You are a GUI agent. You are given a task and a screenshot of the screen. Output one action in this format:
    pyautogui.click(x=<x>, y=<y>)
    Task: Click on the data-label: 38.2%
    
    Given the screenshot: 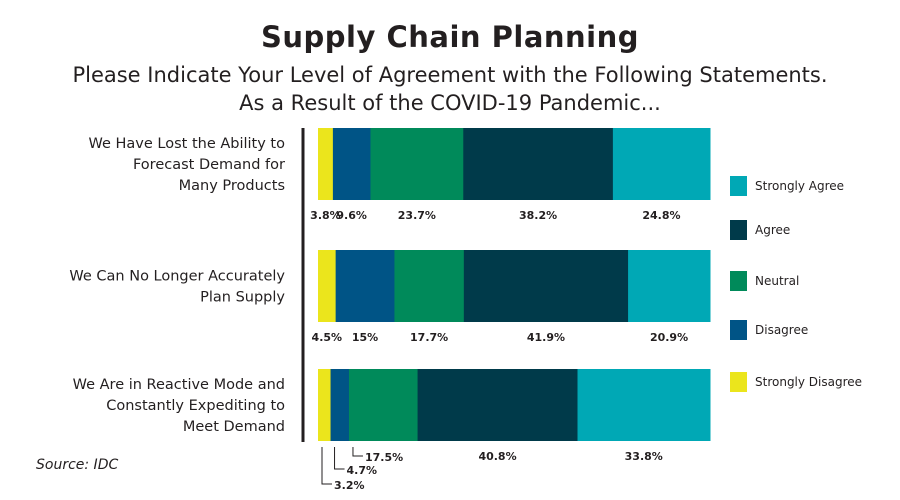 What is the action you would take?
    pyautogui.click(x=538, y=215)
    